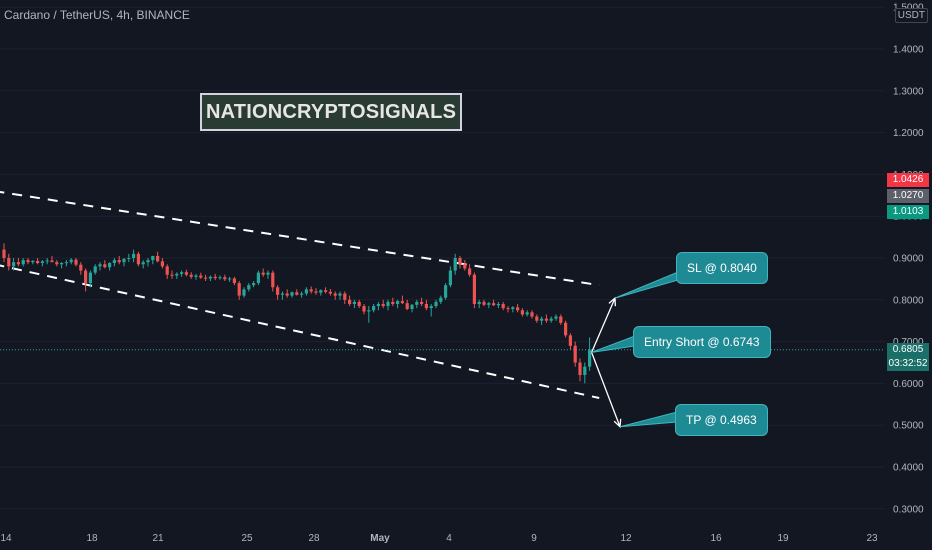 Image resolution: width=932 pixels, height=550 pixels. Describe the element at coordinates (646, 285) in the screenshot. I see `stop-loss-callout-tail` at that location.